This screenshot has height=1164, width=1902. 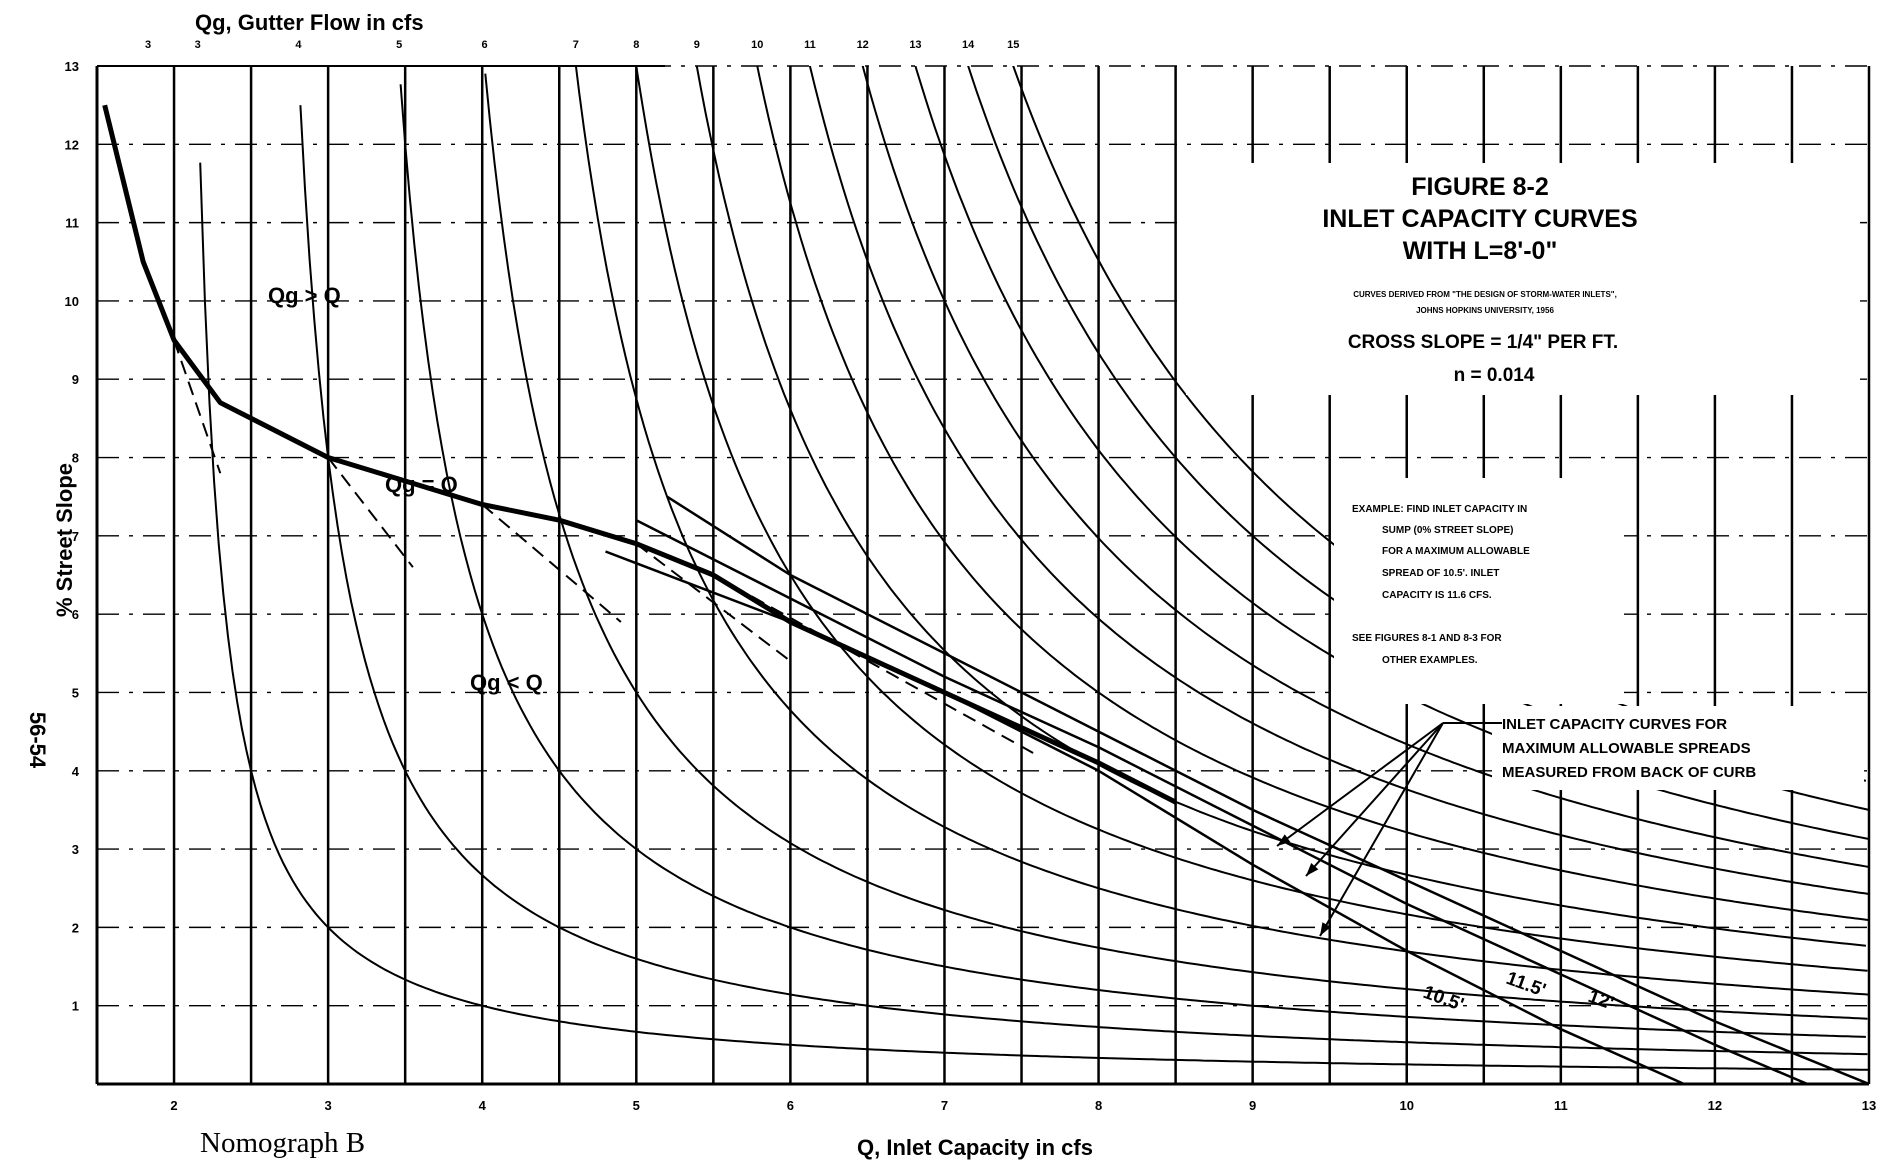 I want to click on curve-label-12: 12', so click(x=1600, y=1000).